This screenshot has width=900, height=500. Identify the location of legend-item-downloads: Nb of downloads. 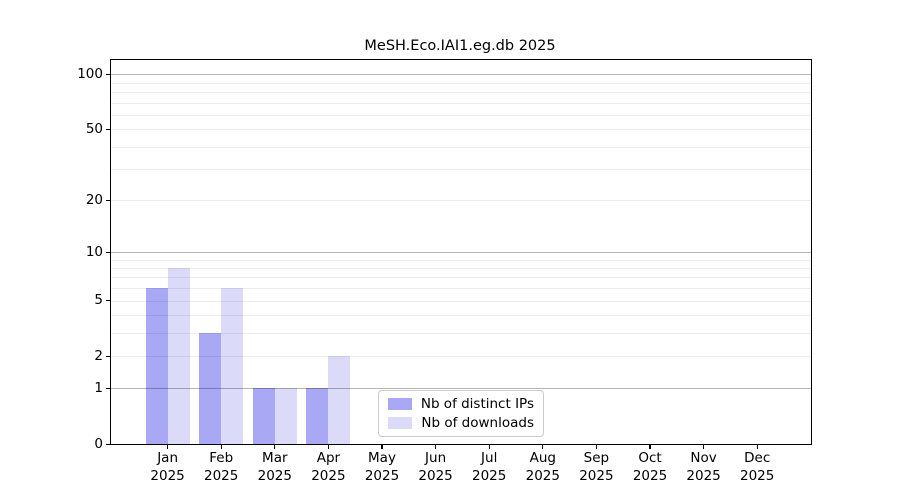
(461, 423).